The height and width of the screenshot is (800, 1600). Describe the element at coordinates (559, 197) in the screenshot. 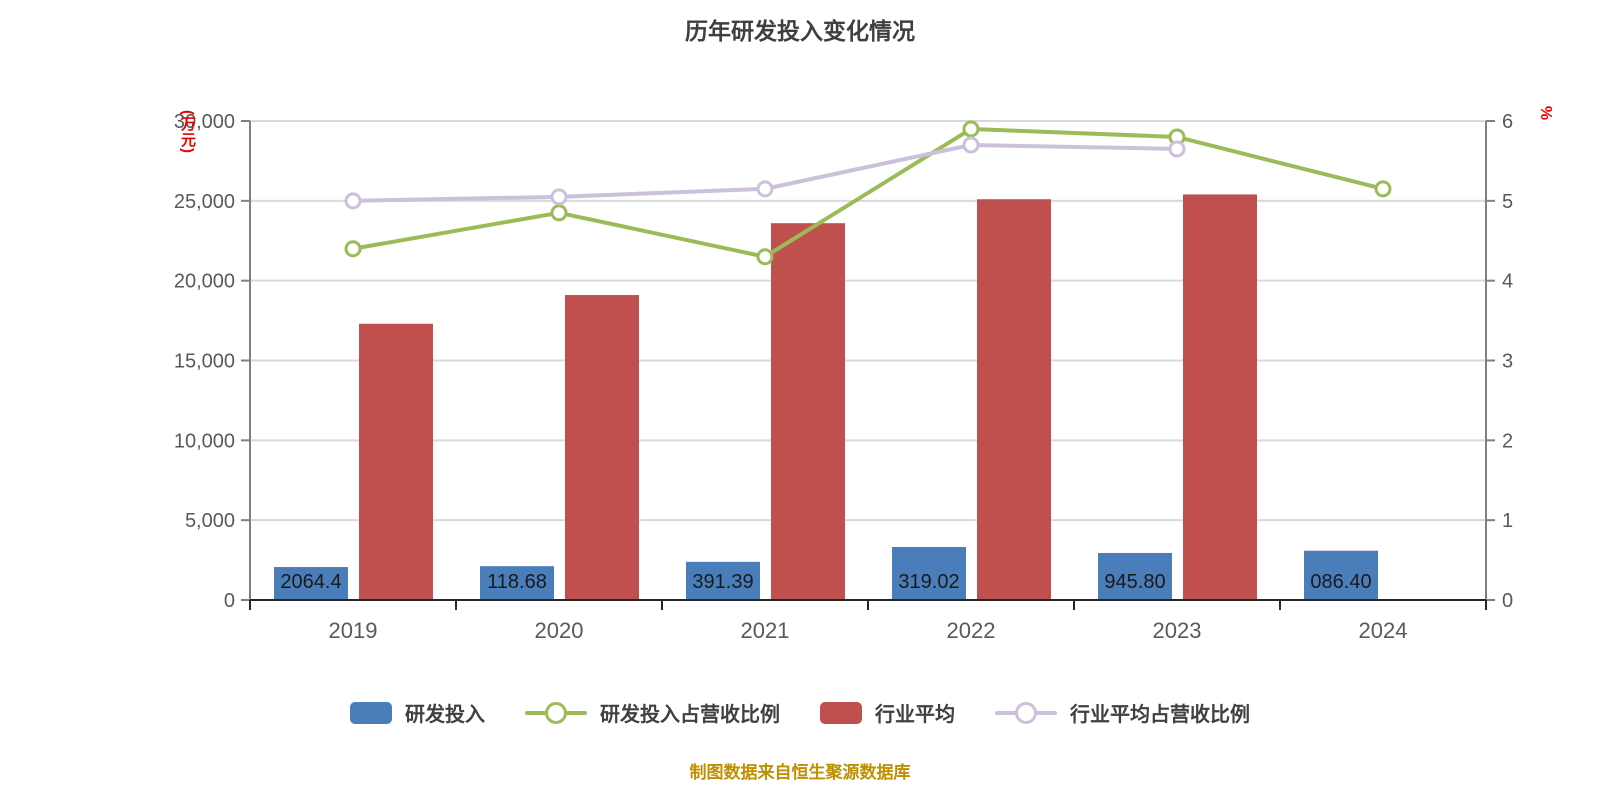

I see `point-industry-avg-ratio-2020` at that location.